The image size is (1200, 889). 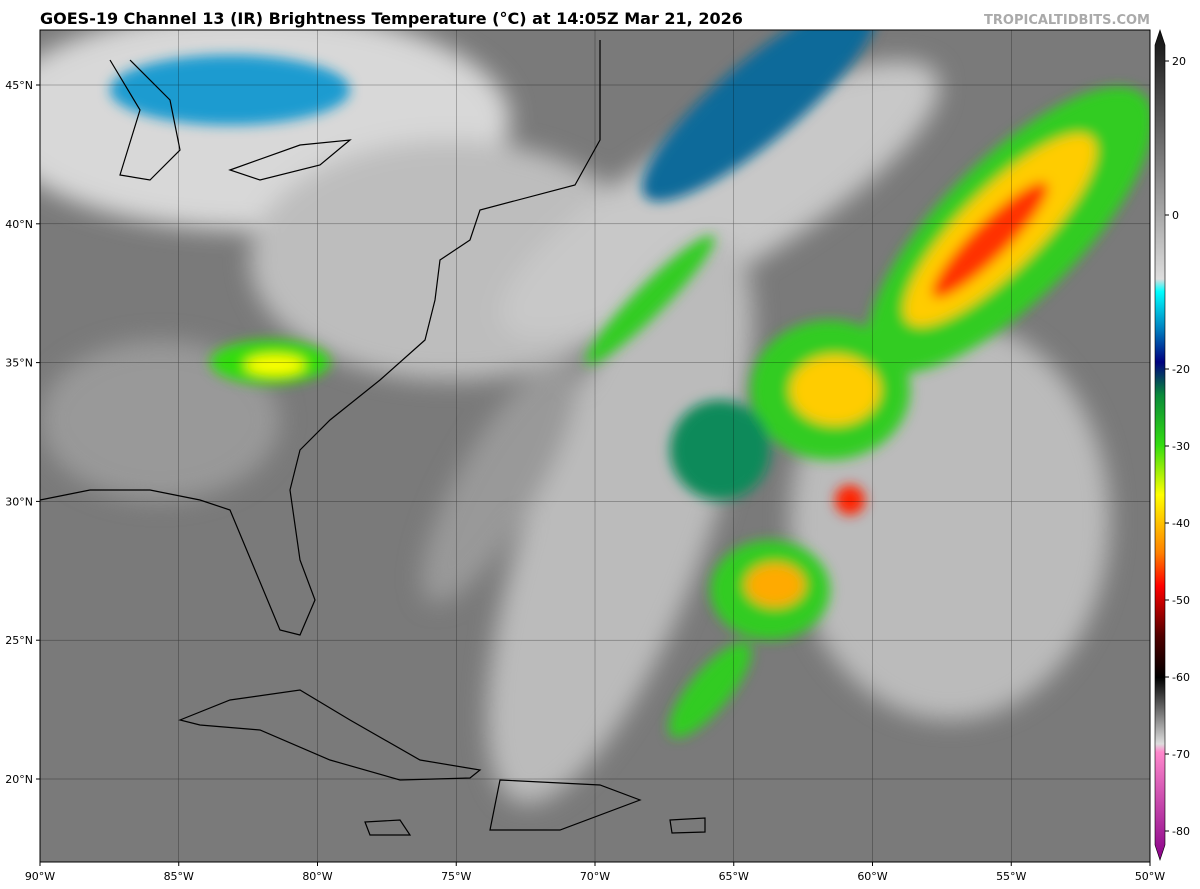 What do you see at coordinates (40, 876) in the screenshot?
I see `lon-label: 90°W` at bounding box center [40, 876].